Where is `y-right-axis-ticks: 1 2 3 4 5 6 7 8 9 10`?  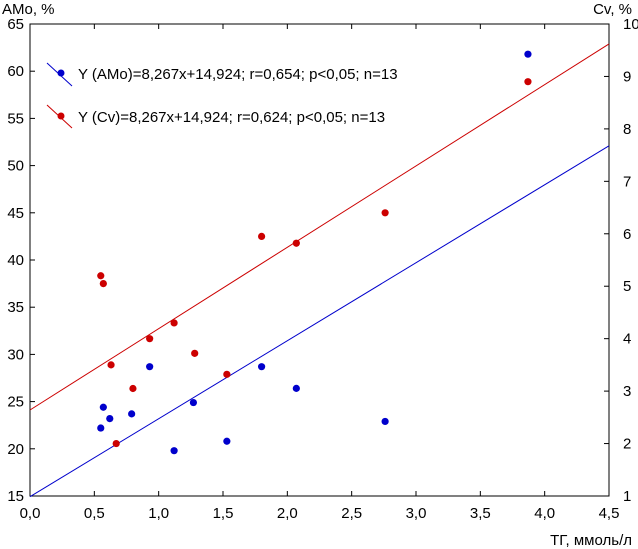
y-right-axis-ticks: 1 2 3 4 5 6 7 8 9 10 is located at coordinates (621, 260).